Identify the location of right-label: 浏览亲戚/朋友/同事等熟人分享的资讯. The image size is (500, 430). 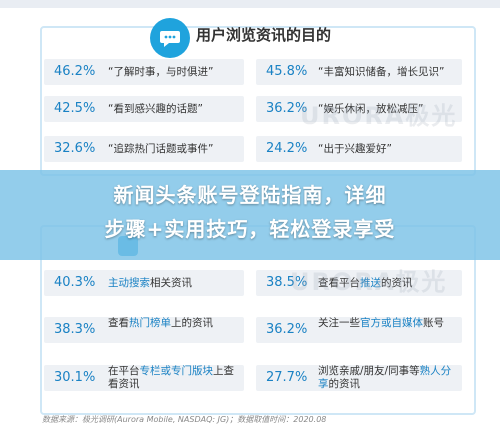
(388, 378).